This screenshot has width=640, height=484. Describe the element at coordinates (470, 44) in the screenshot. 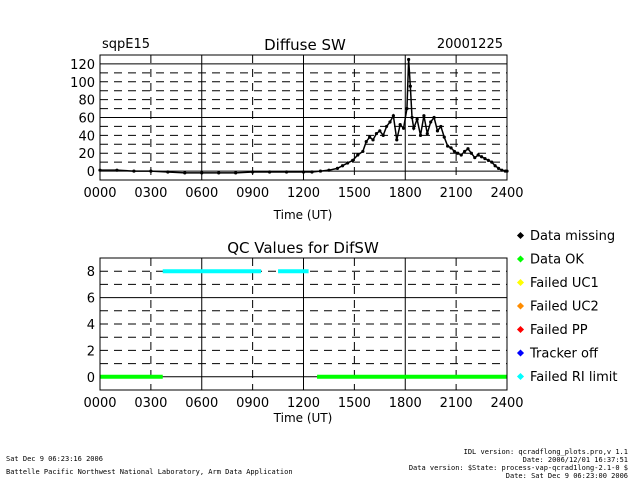

I see `date-label: 20001225` at that location.